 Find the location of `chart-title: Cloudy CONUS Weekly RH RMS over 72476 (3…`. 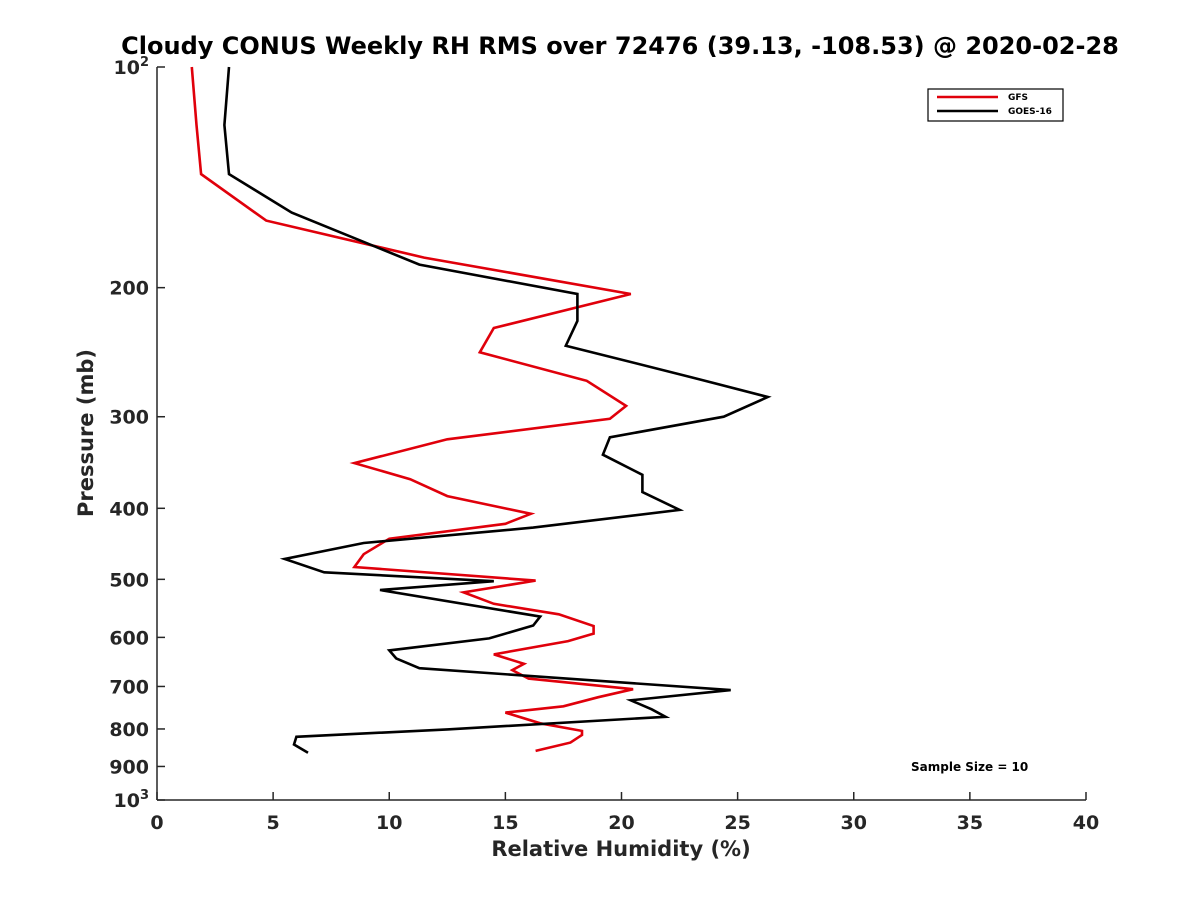

chart-title: Cloudy CONUS Weekly RH RMS over 72476 (3… is located at coordinates (620, 46).